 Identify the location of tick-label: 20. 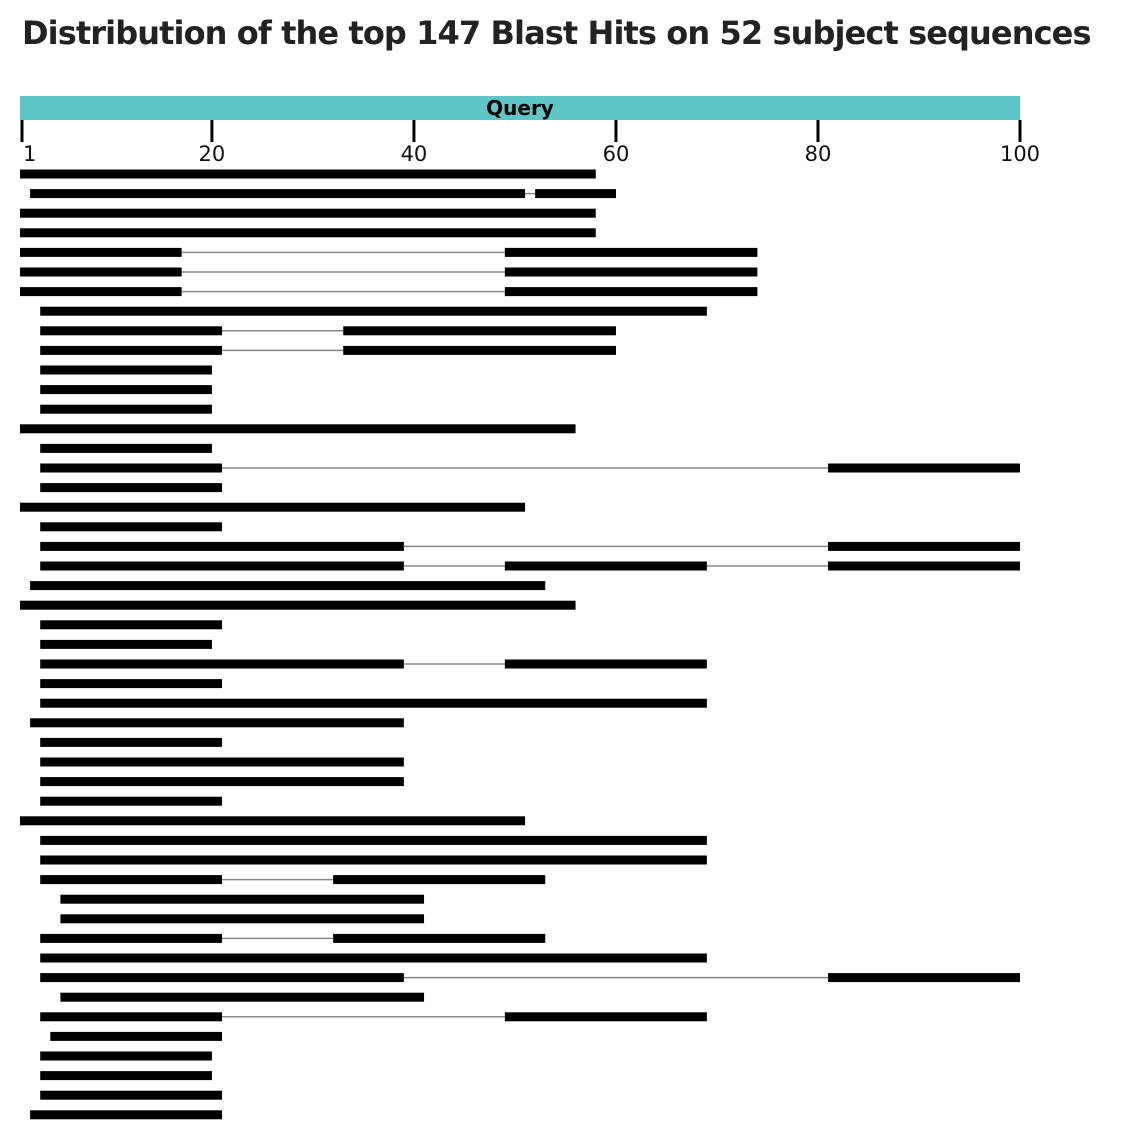
(212, 154).